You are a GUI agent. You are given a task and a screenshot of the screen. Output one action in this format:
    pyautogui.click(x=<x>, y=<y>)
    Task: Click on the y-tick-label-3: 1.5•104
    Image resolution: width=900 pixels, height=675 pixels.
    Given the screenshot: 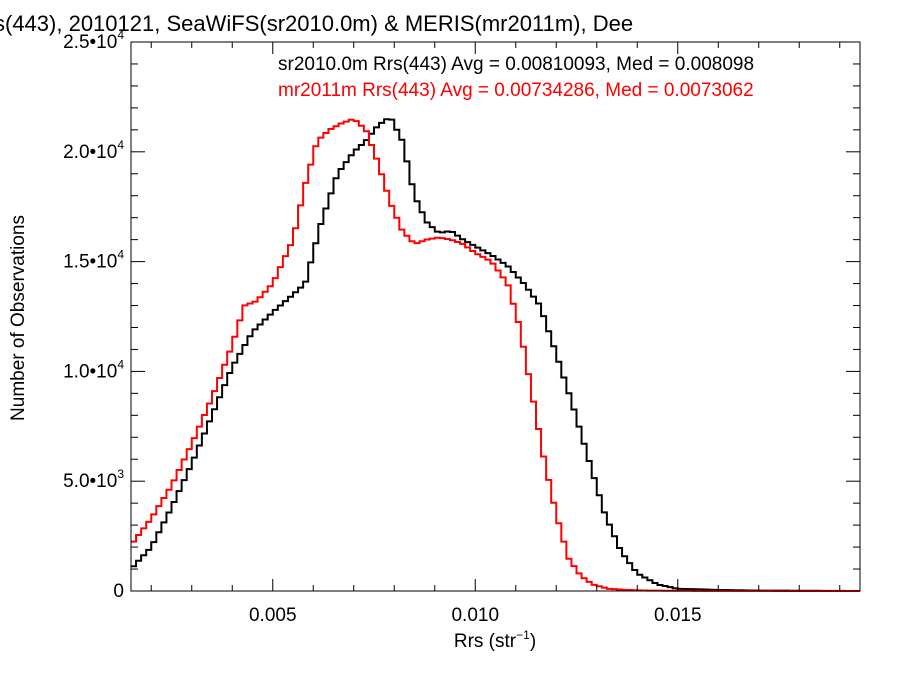 What is the action you would take?
    pyautogui.click(x=93, y=260)
    